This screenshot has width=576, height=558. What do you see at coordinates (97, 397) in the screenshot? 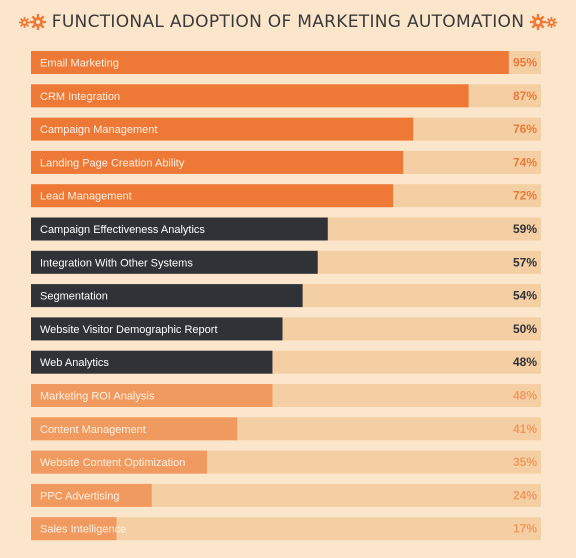
I see `bar-label: Marketing ROI Analysis` at bounding box center [97, 397].